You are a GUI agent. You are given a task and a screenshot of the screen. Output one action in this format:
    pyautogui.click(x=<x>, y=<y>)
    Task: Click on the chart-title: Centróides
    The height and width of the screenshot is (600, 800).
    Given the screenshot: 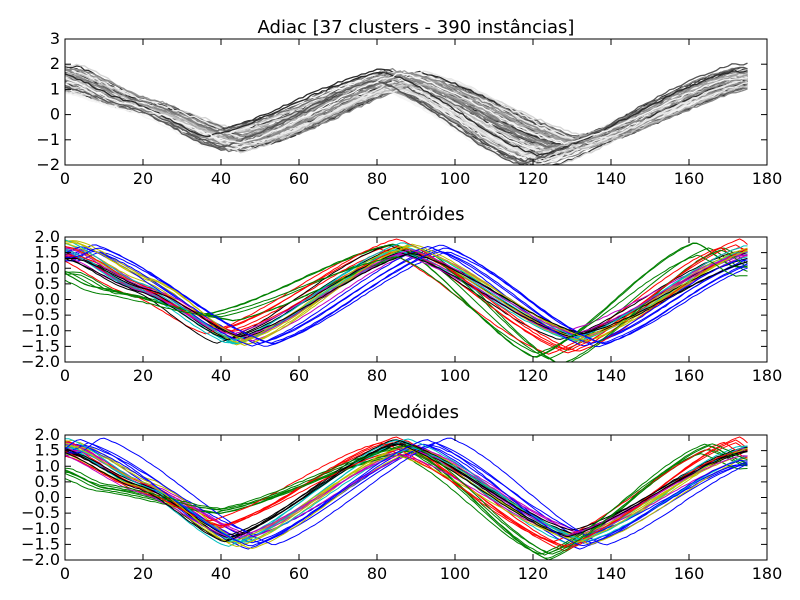 What is the action you would take?
    pyautogui.click(x=415, y=214)
    